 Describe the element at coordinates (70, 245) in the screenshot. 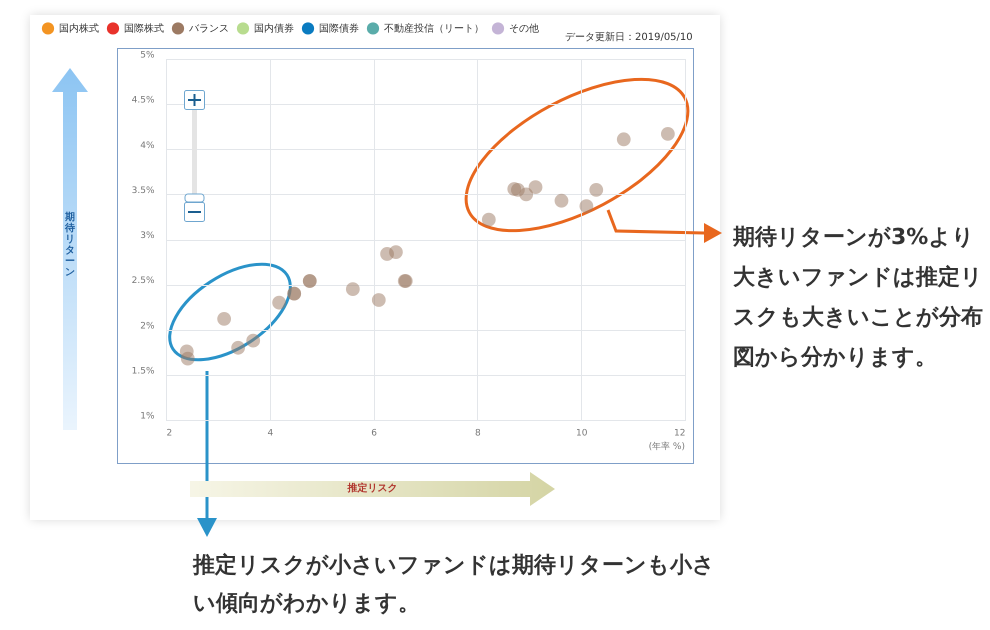

I see `text: 期待リターン` at that location.